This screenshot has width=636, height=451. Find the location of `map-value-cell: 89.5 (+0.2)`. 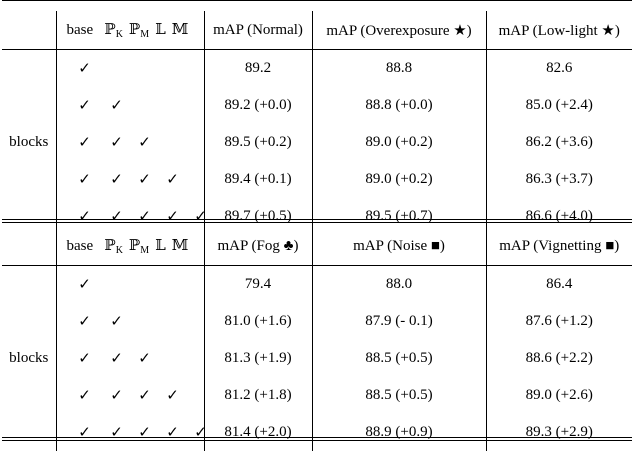

map-value-cell: 89.5 (+0.2) is located at coordinates (258, 142).